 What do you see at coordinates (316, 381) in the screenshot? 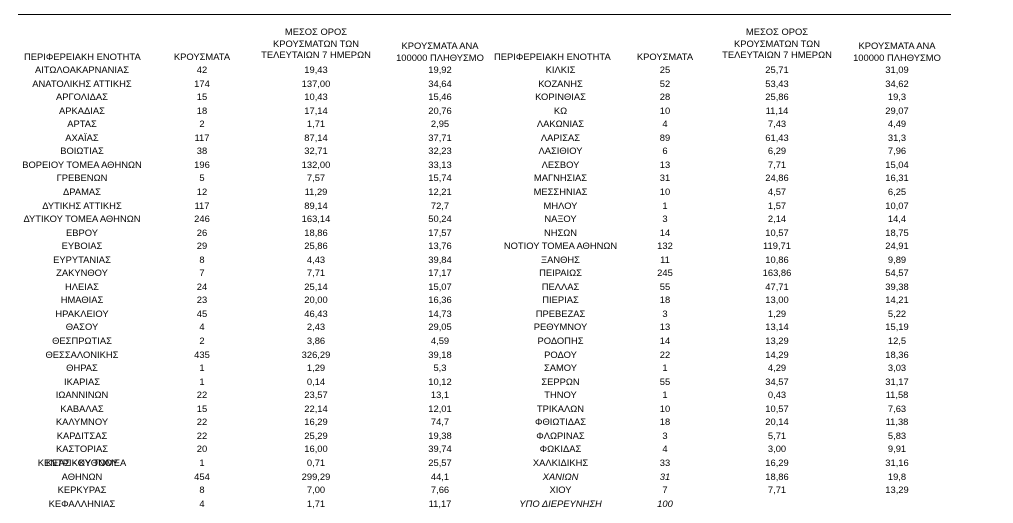
I see `avg7-left: 0,14` at bounding box center [316, 381].